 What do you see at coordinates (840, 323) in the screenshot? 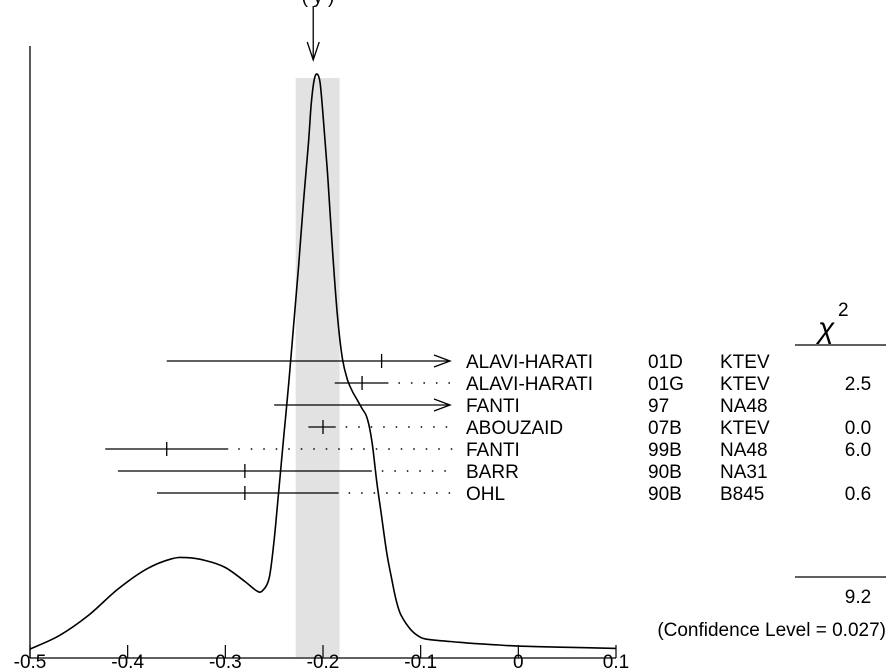
I see `chi2-header: χ 2` at bounding box center [840, 323].